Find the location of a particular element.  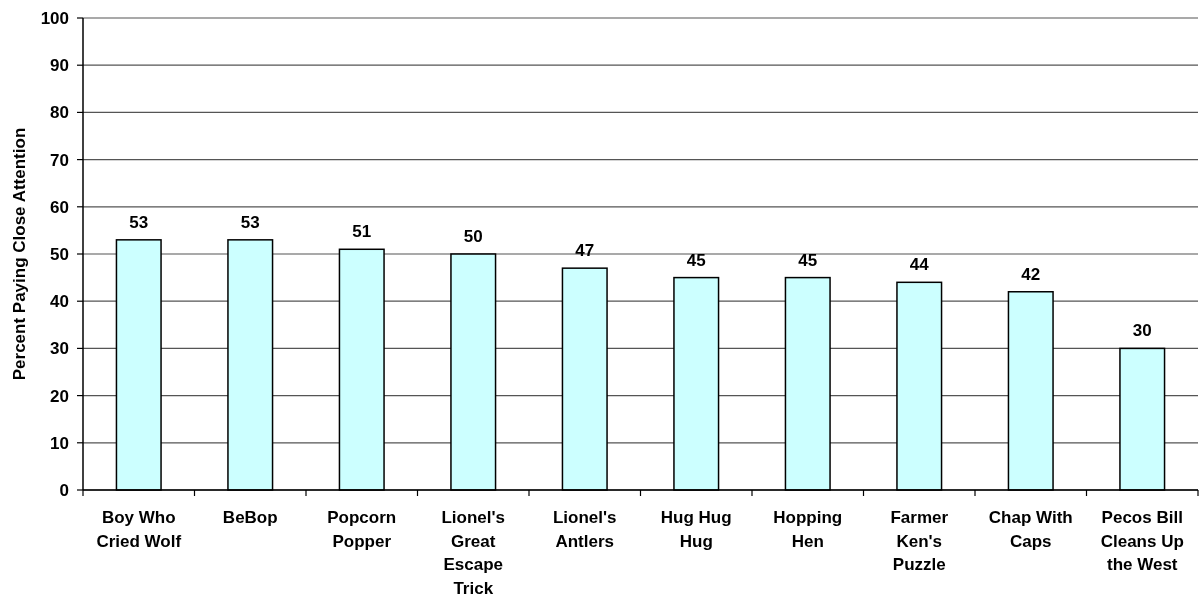

y-tick-label: 0 is located at coordinates (64, 490).